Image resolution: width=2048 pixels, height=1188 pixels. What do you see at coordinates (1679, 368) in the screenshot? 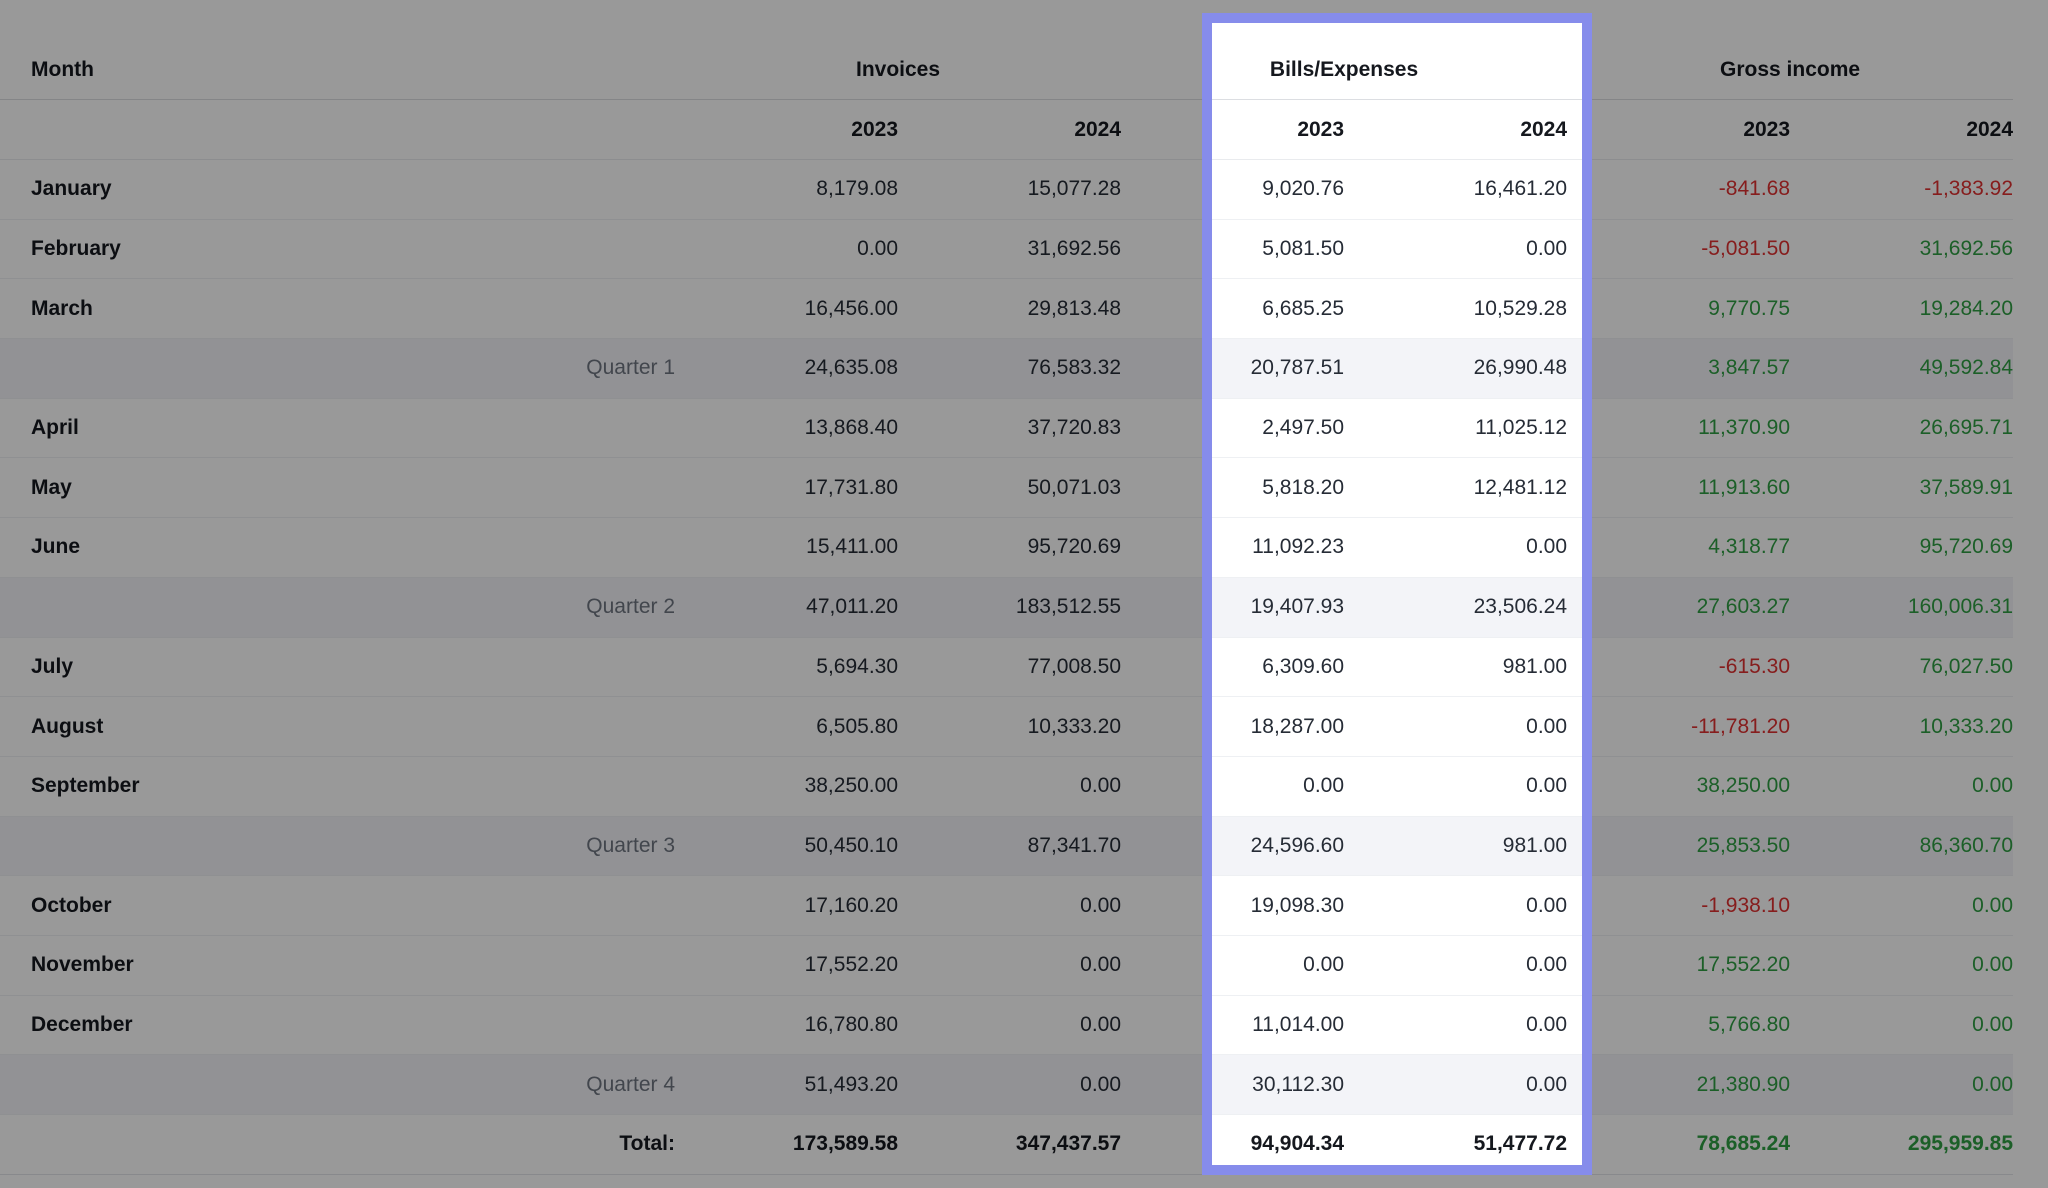
I see `gross-income-2023-cell: 3,847.57` at bounding box center [1679, 368].